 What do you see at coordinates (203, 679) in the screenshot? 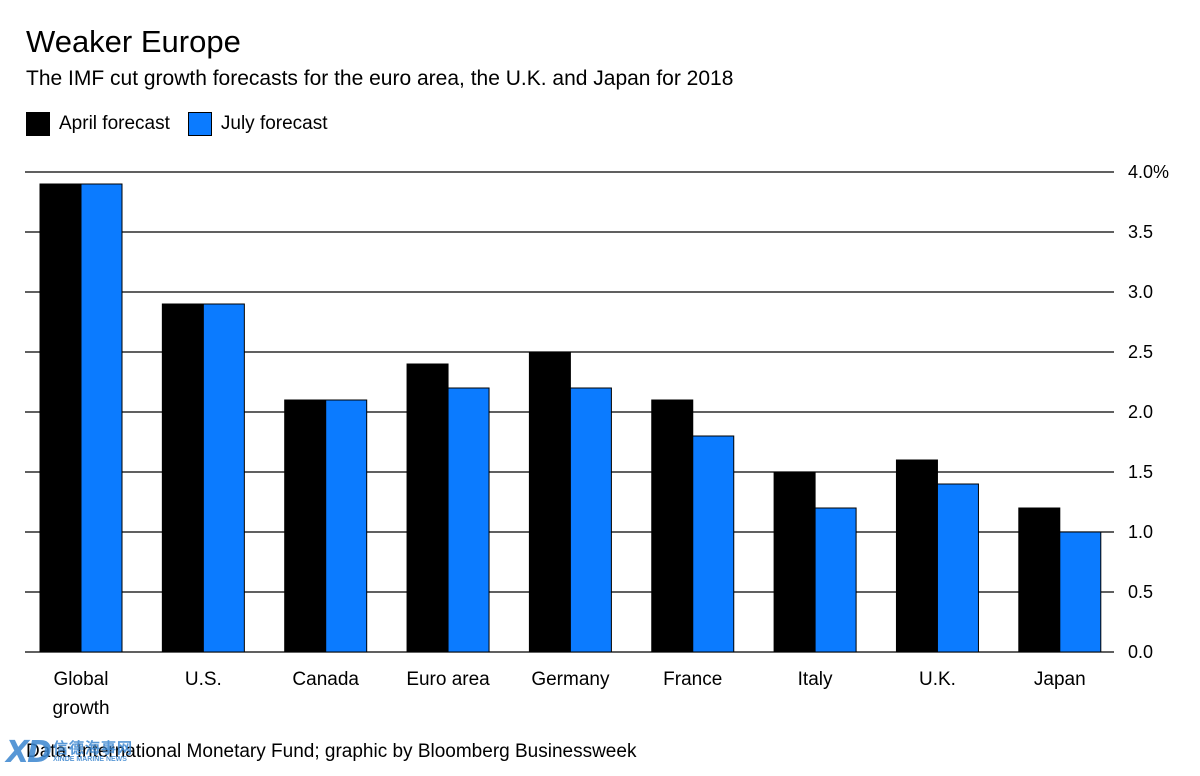
I see `x-tick-label: U.S.` at bounding box center [203, 679].